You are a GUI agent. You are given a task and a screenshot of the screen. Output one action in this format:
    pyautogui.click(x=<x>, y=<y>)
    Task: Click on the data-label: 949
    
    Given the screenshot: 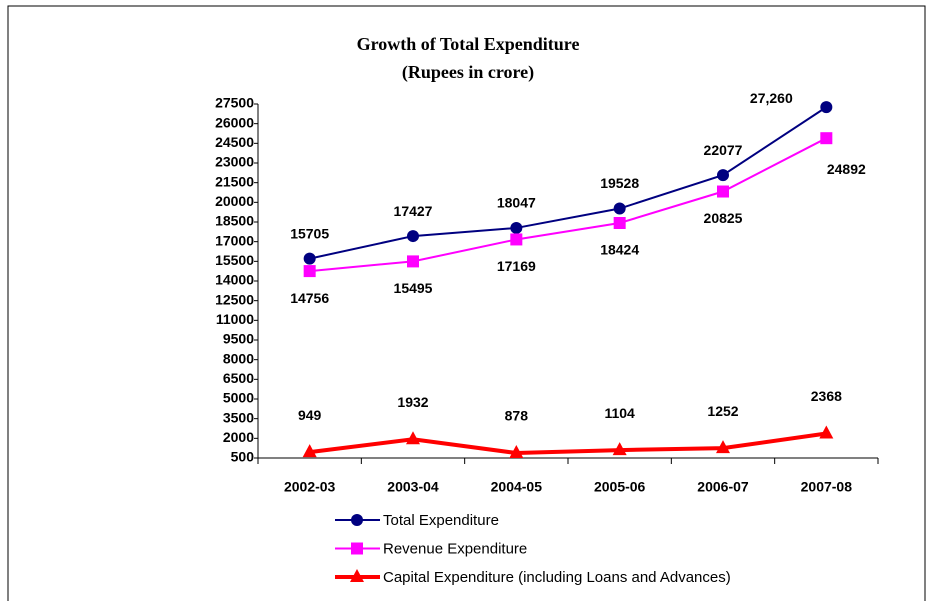 What is the action you would take?
    pyautogui.click(x=310, y=415)
    